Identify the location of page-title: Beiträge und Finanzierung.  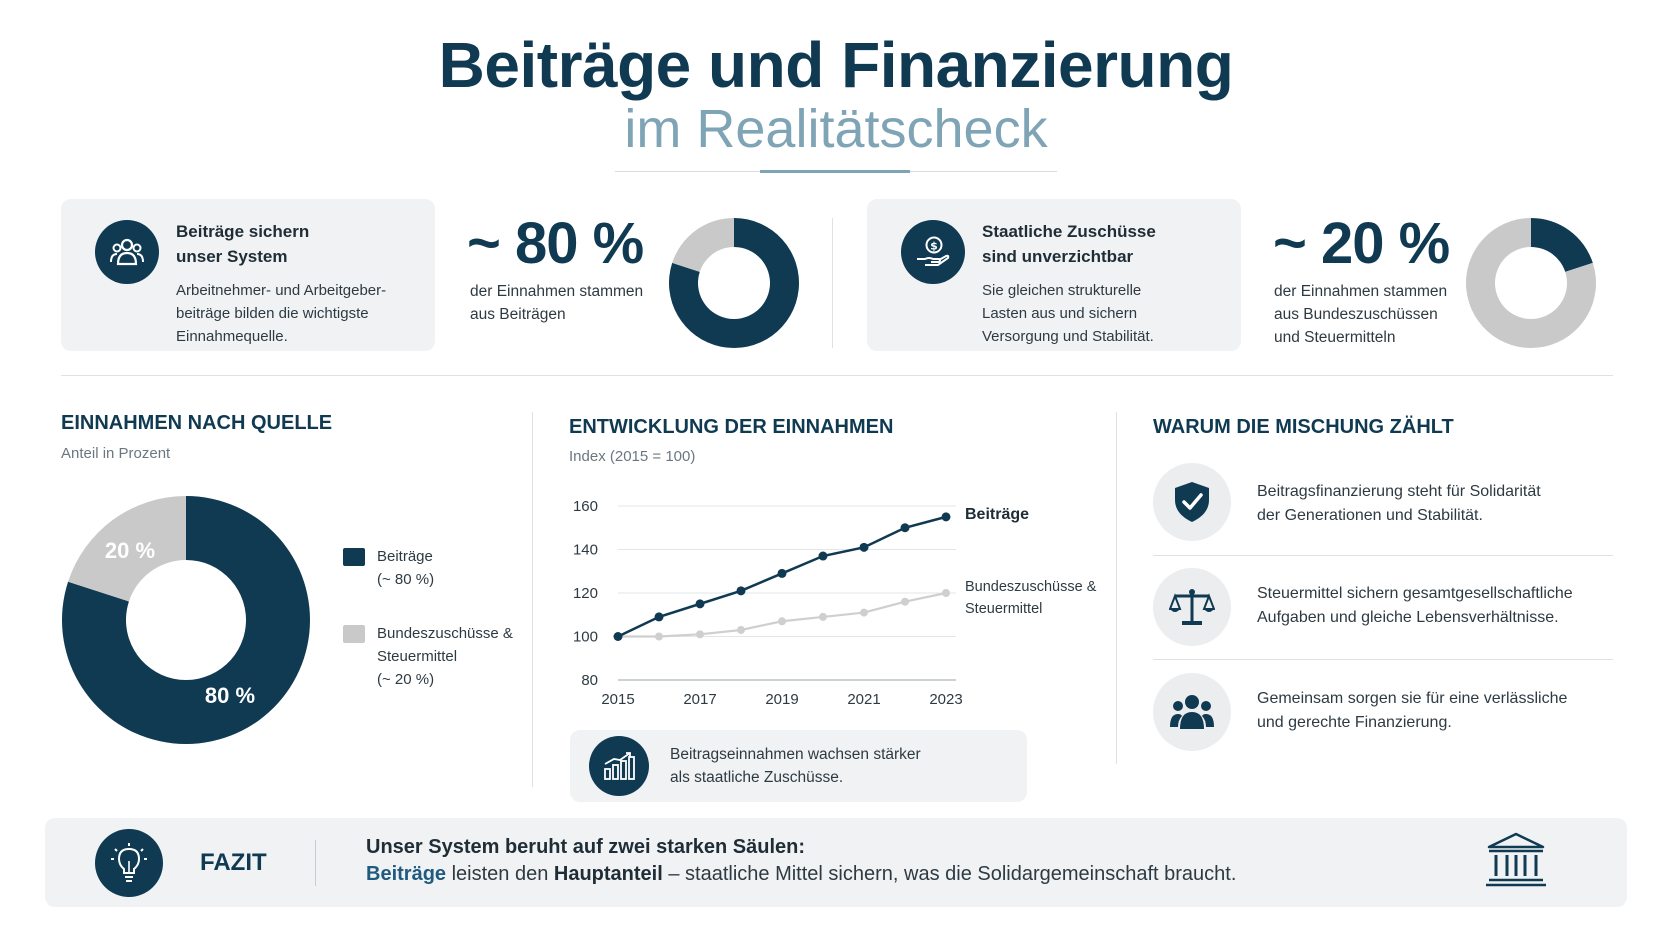
(836, 65).